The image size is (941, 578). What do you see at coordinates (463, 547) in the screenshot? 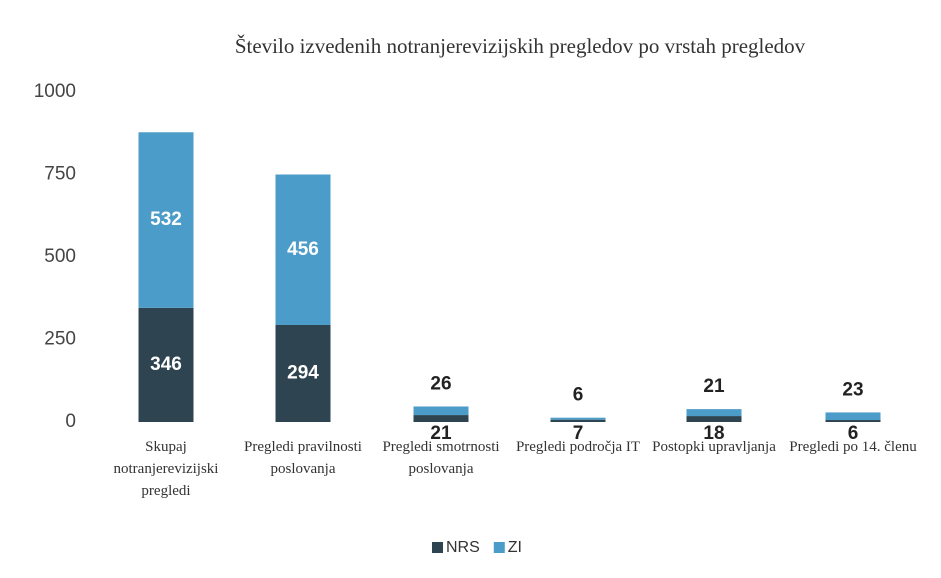
I see `legend-label: NRS` at bounding box center [463, 547].